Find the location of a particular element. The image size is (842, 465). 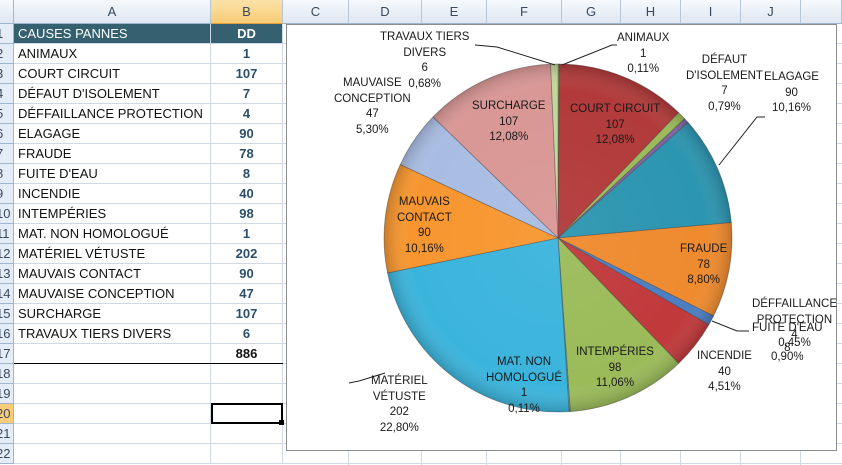

cause-cell: FRAUDE is located at coordinates (112, 154).